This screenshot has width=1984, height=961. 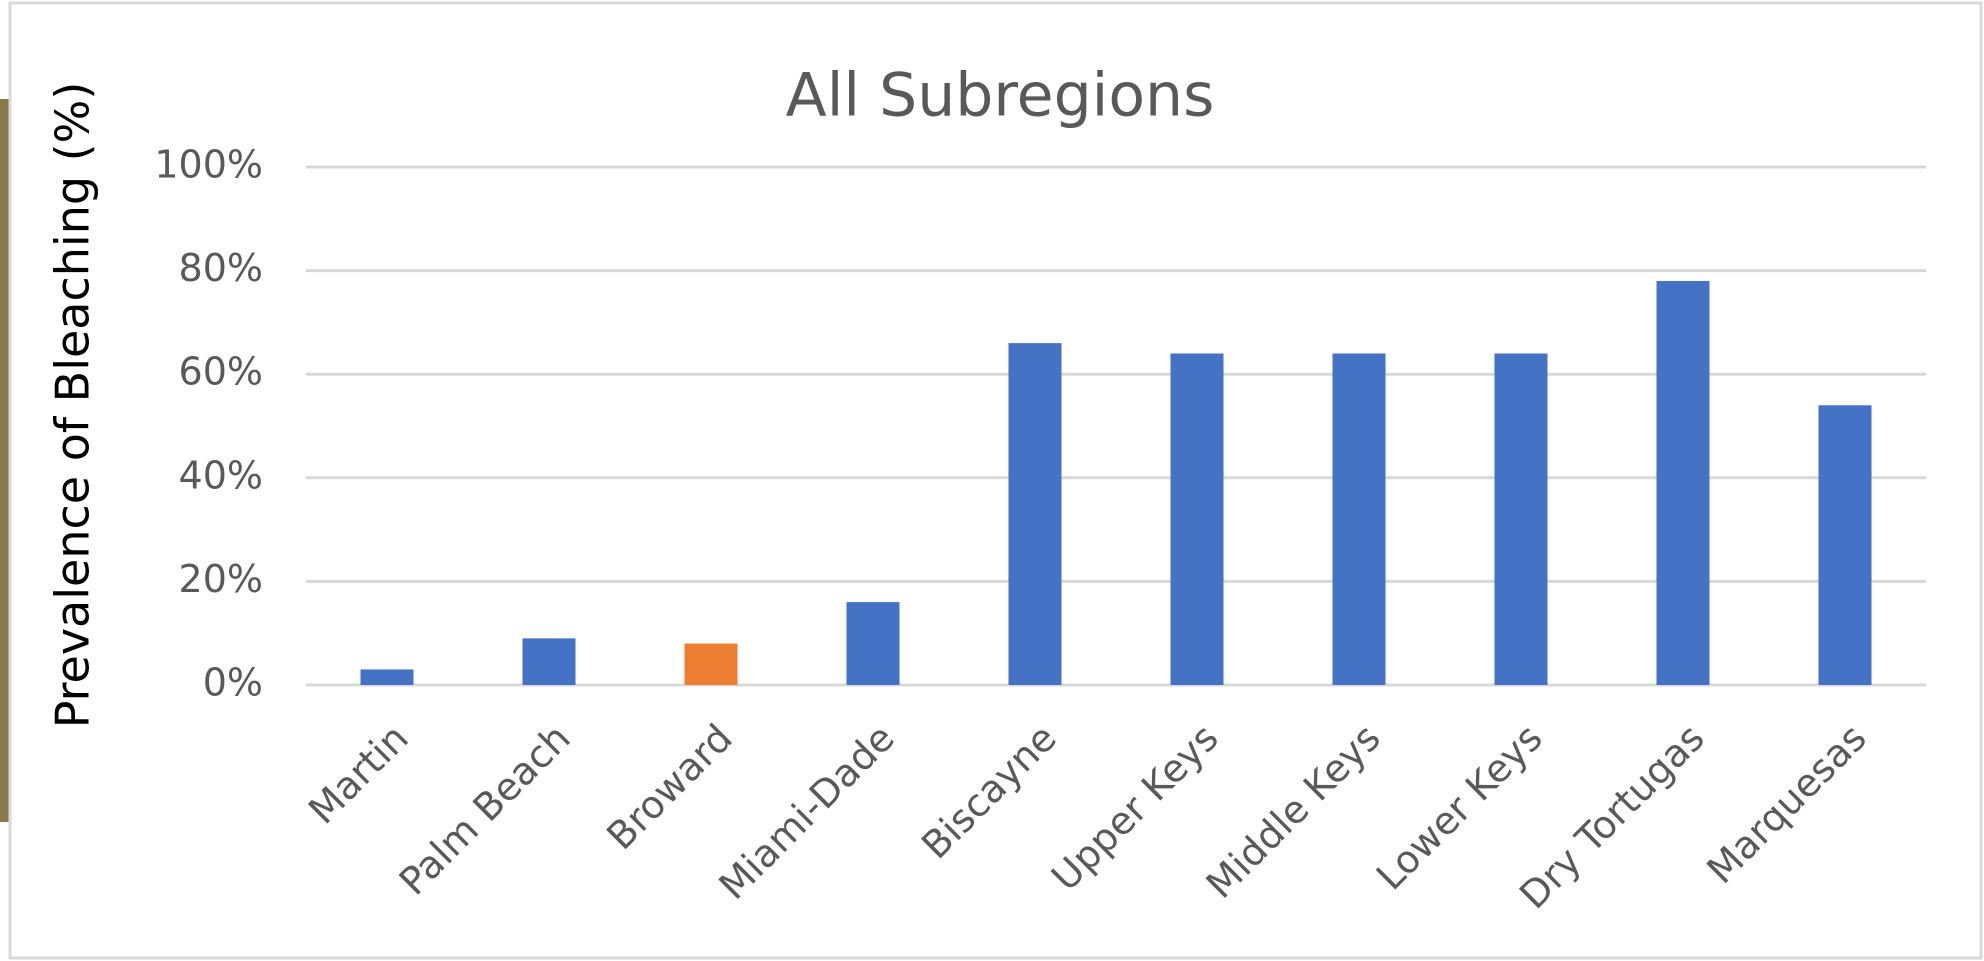 I want to click on y-tick-label: 20%, so click(x=221, y=579).